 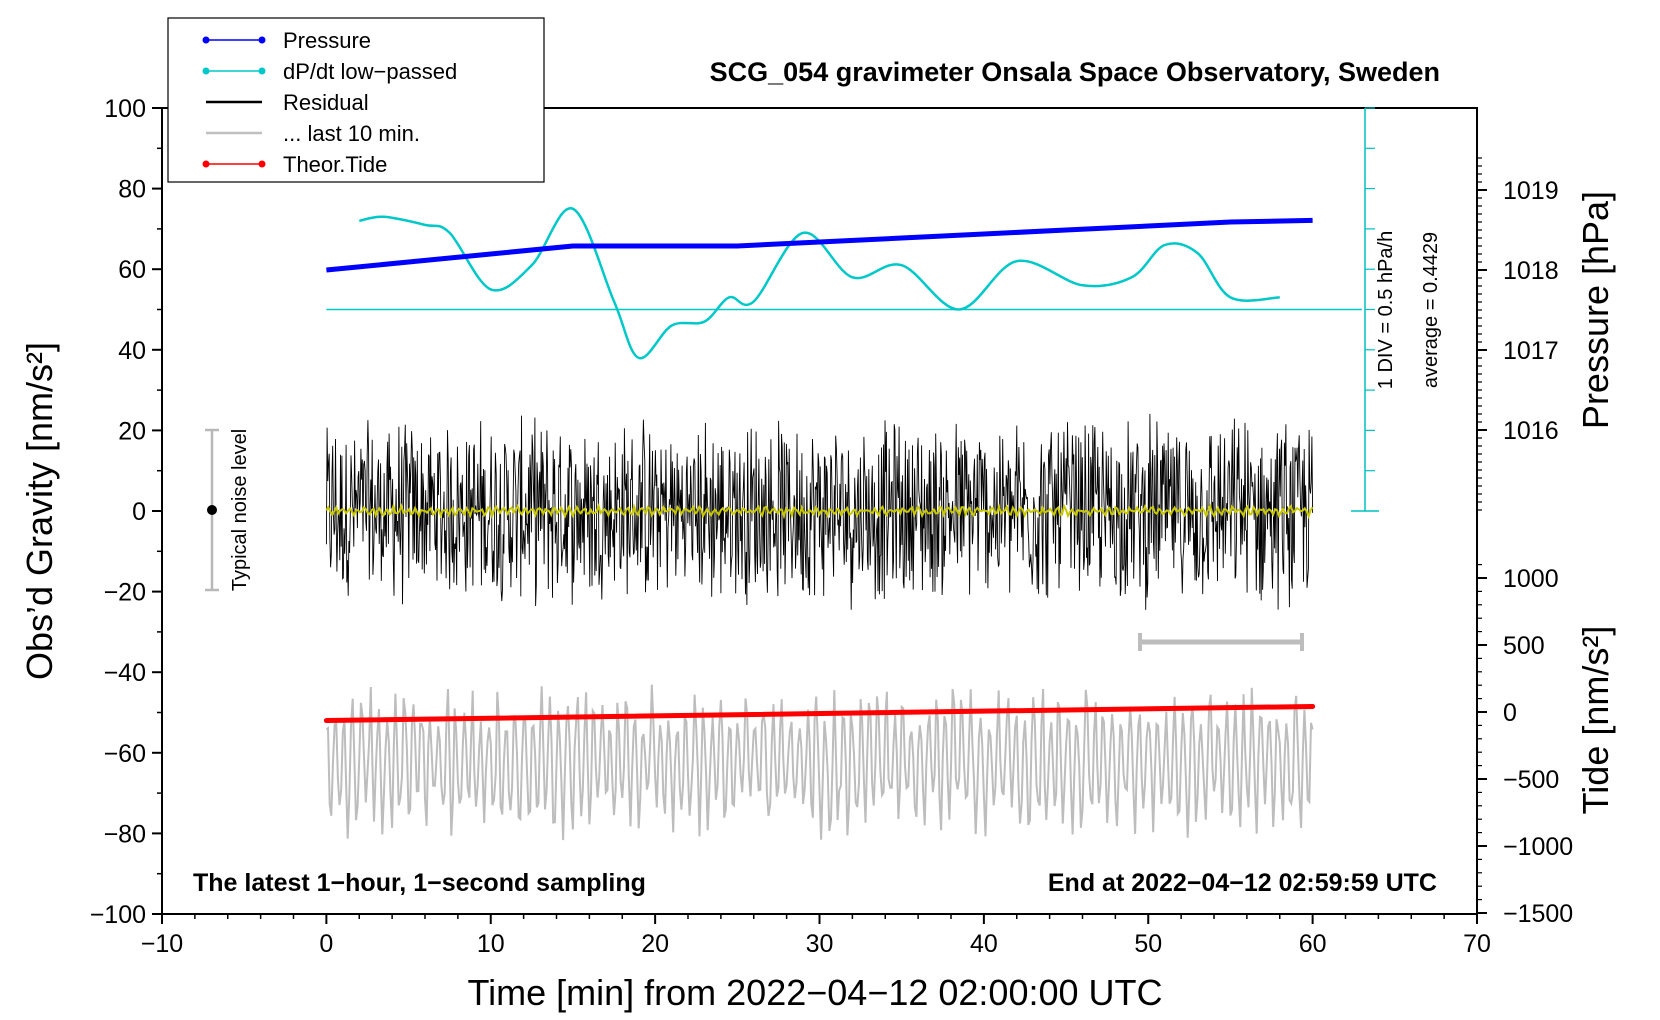 What do you see at coordinates (1525, 745) in the screenshot?
I see `tide-axis: −1500 −1000 −500 0 500 1000` at bounding box center [1525, 745].